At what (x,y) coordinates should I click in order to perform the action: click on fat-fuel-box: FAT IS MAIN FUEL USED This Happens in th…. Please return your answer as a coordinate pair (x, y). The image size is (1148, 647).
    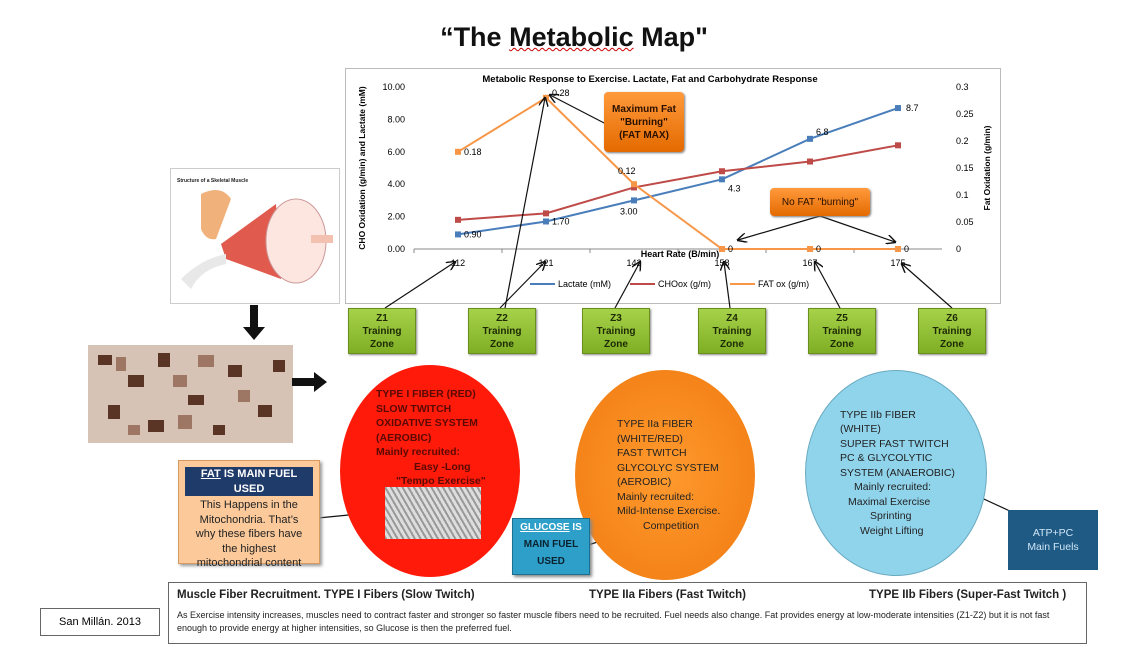
    Looking at the image, I should click on (249, 514).